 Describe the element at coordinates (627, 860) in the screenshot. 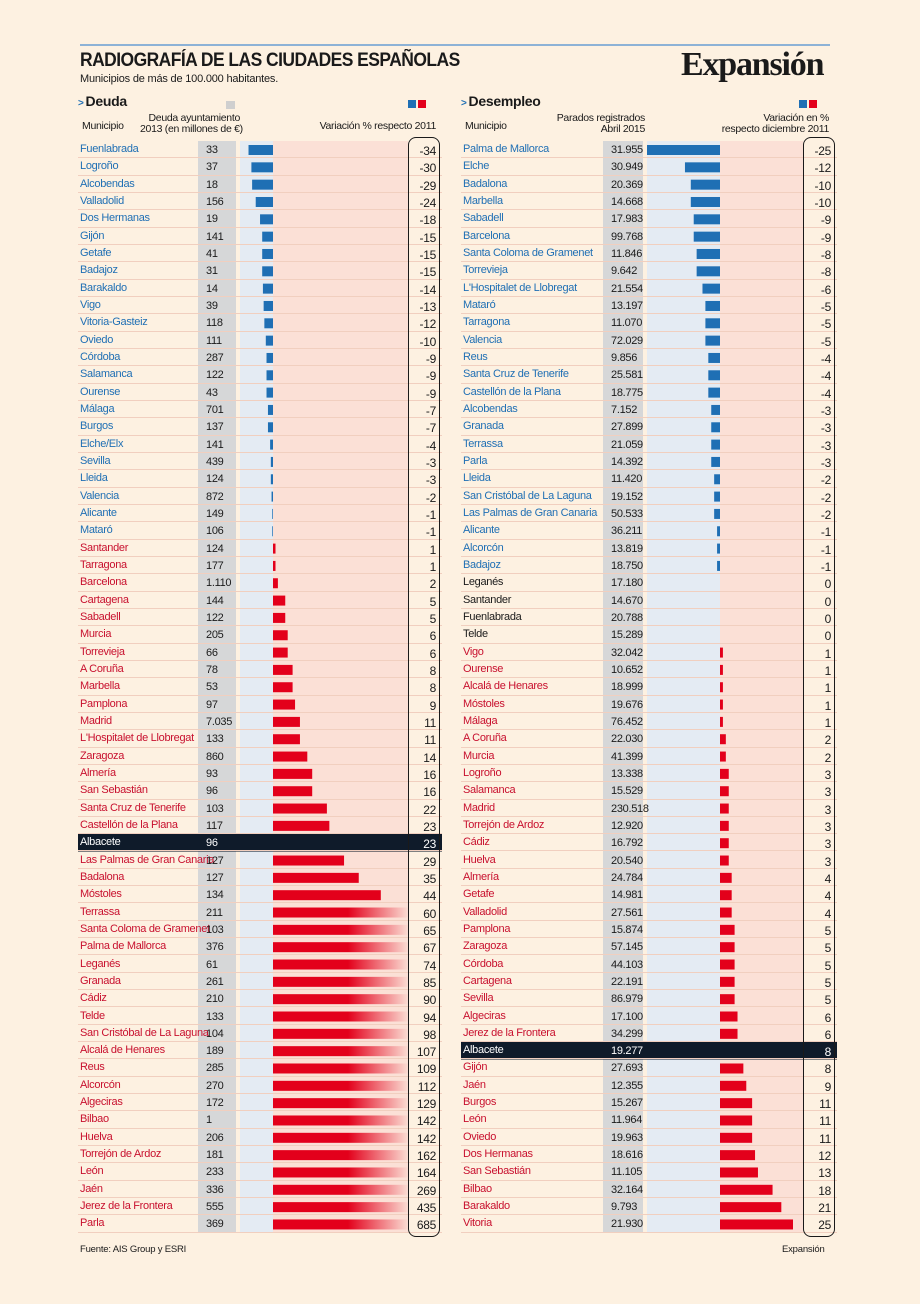

I see `value-cell: 20.540` at that location.